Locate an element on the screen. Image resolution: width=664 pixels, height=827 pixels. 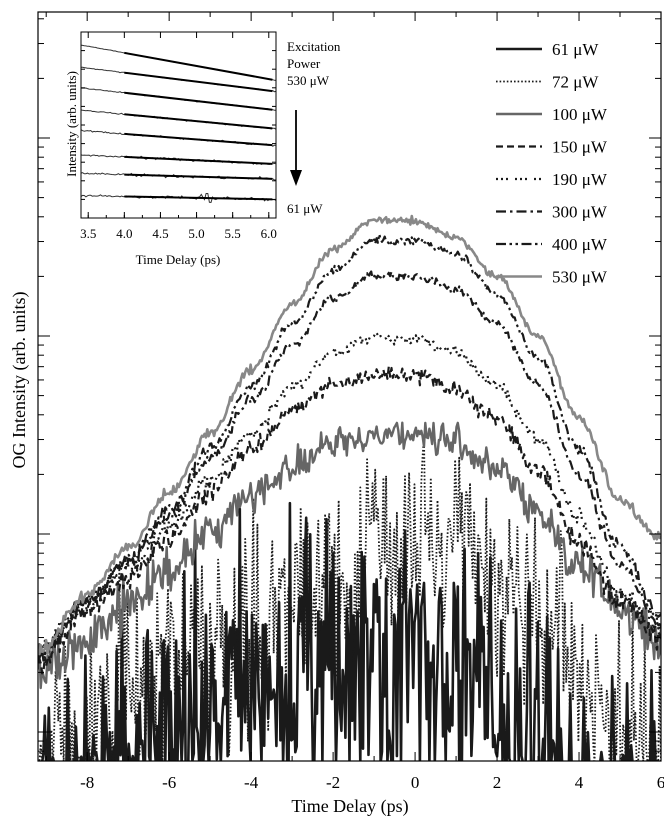
x-tick-label: 2 is located at coordinates (497, 782).